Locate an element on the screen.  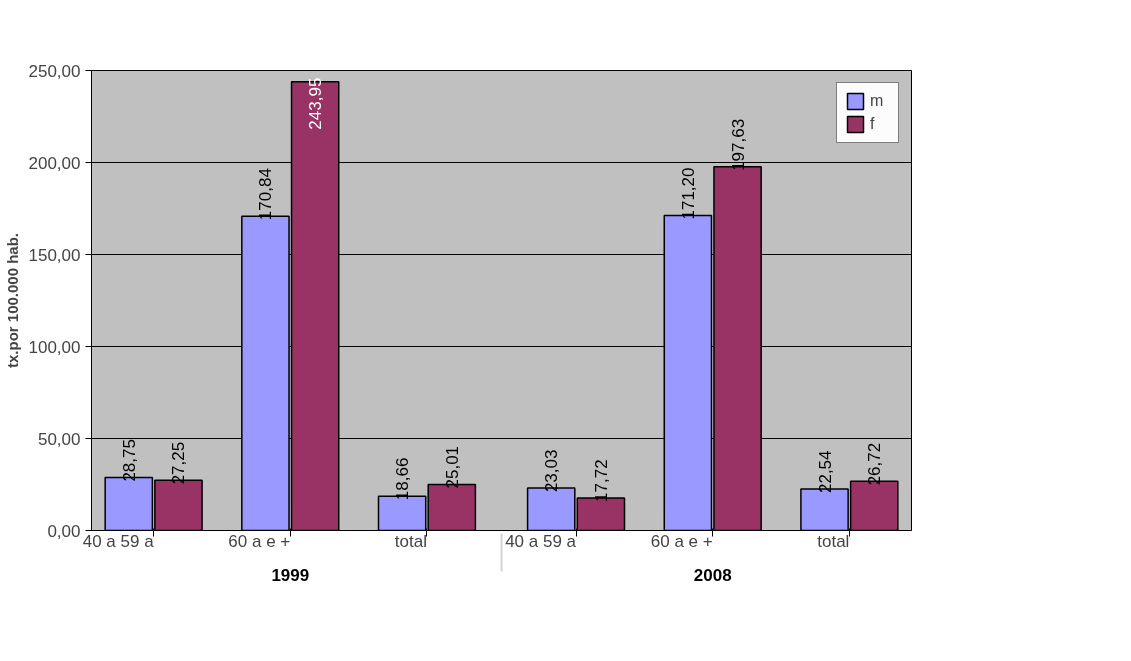
data-label: 197,63 is located at coordinates (738, 144).